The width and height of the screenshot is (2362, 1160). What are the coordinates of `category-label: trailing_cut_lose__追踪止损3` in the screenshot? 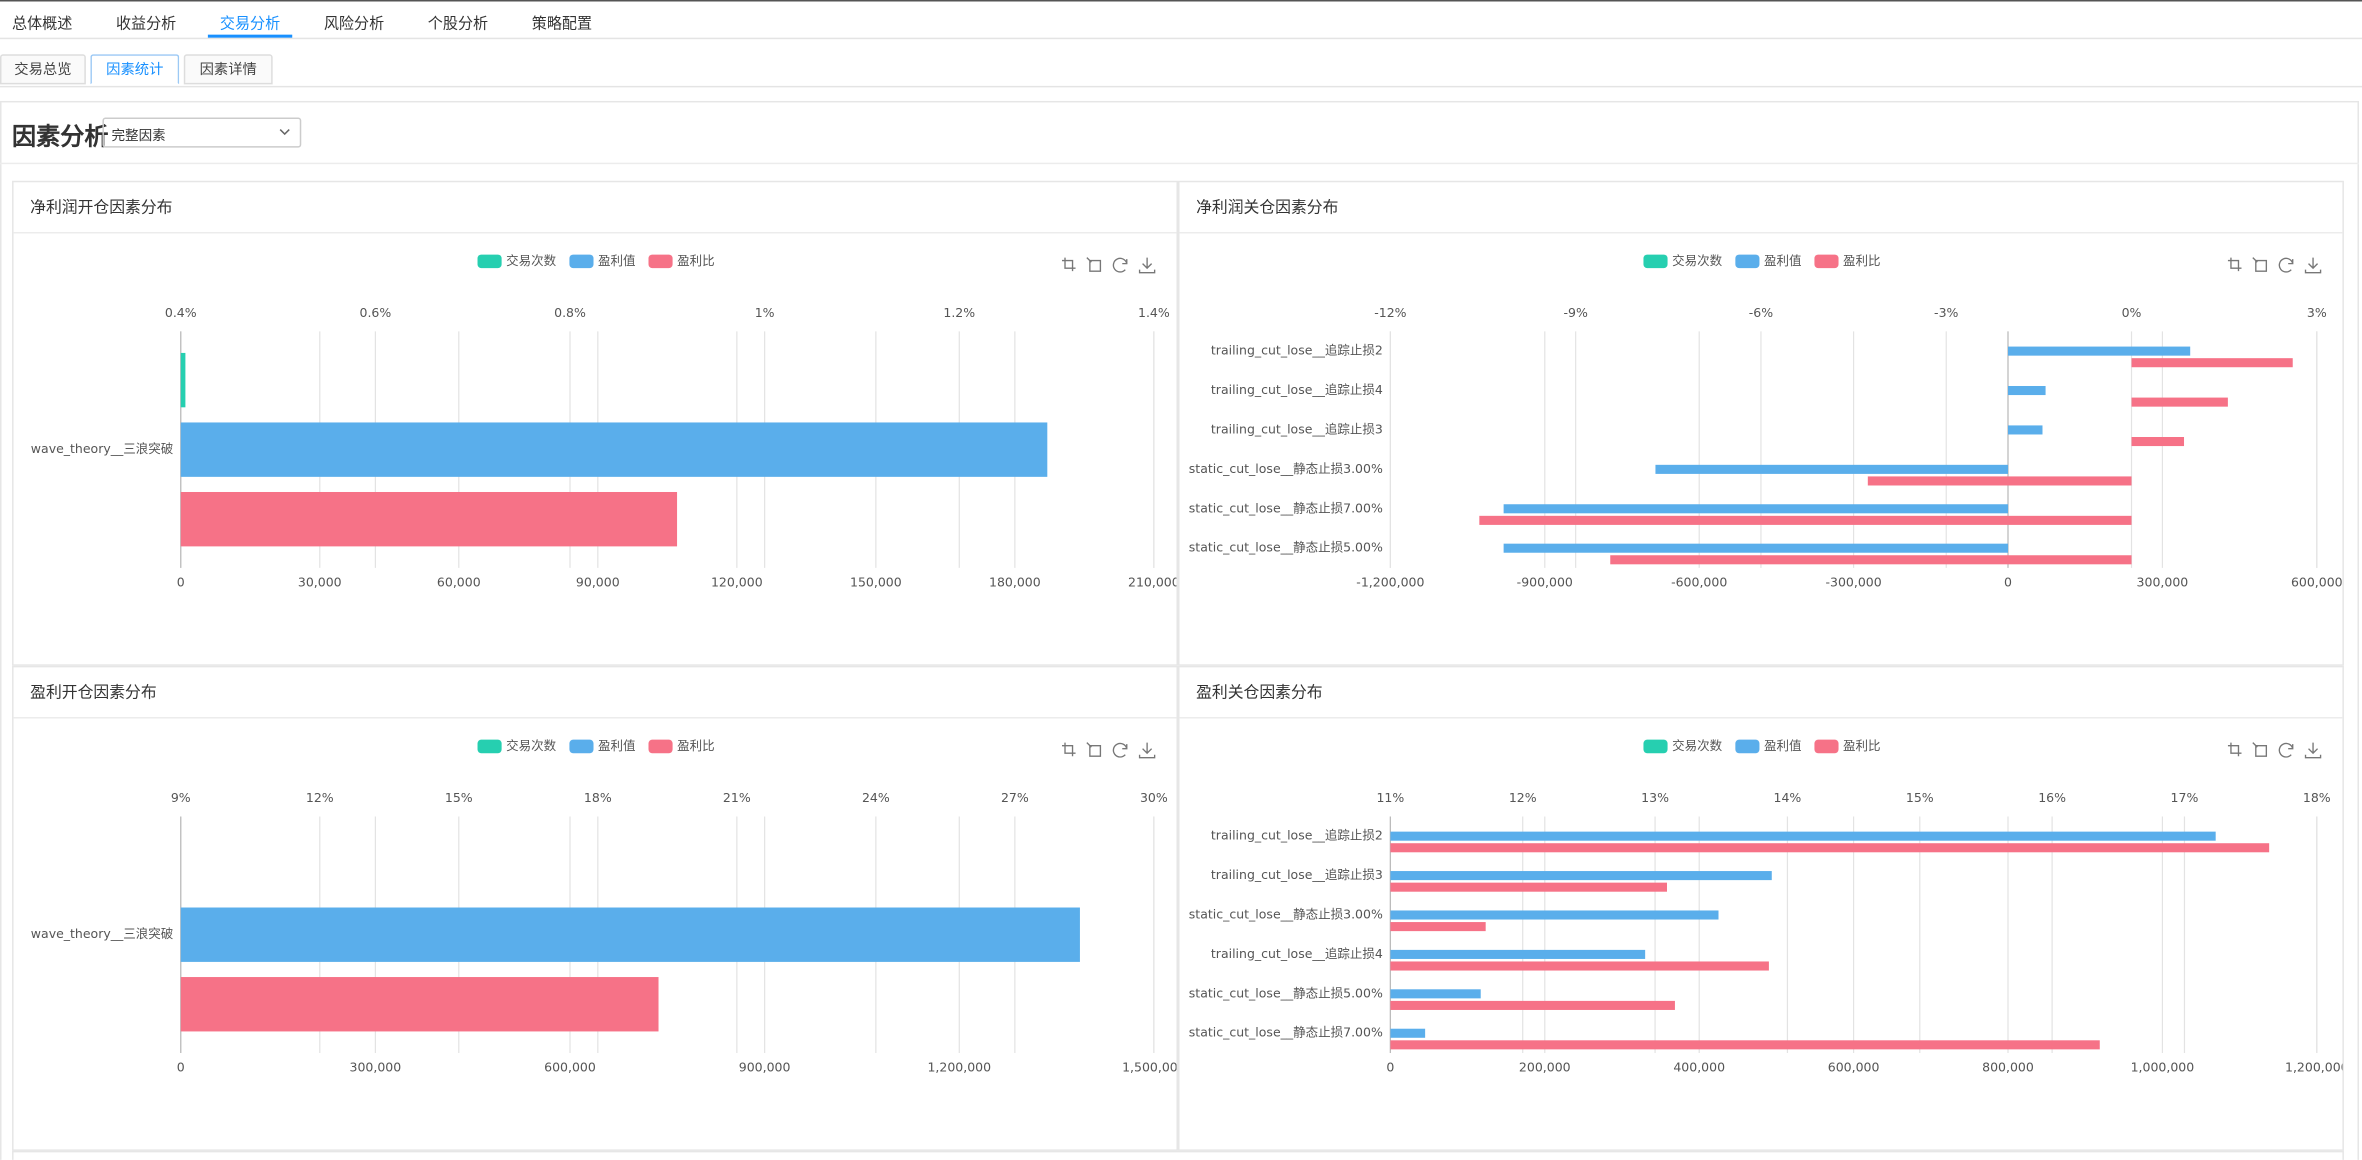 It's located at (1297, 428).